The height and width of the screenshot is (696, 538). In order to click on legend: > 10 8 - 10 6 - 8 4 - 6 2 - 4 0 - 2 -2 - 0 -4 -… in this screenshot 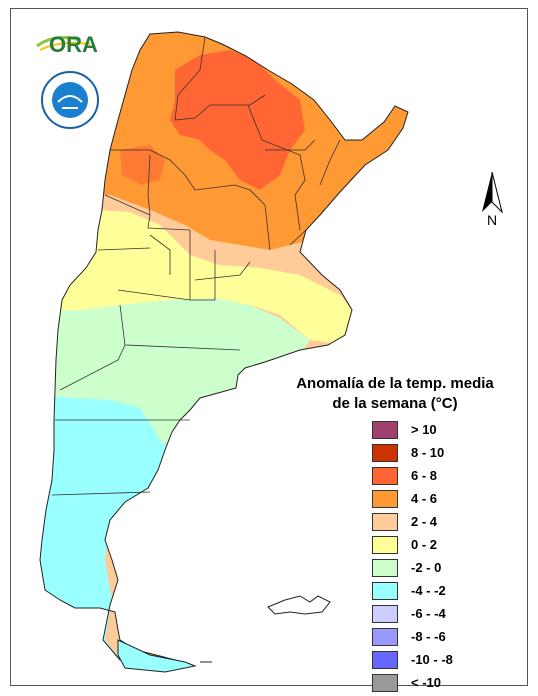, I will do `click(412, 556)`.